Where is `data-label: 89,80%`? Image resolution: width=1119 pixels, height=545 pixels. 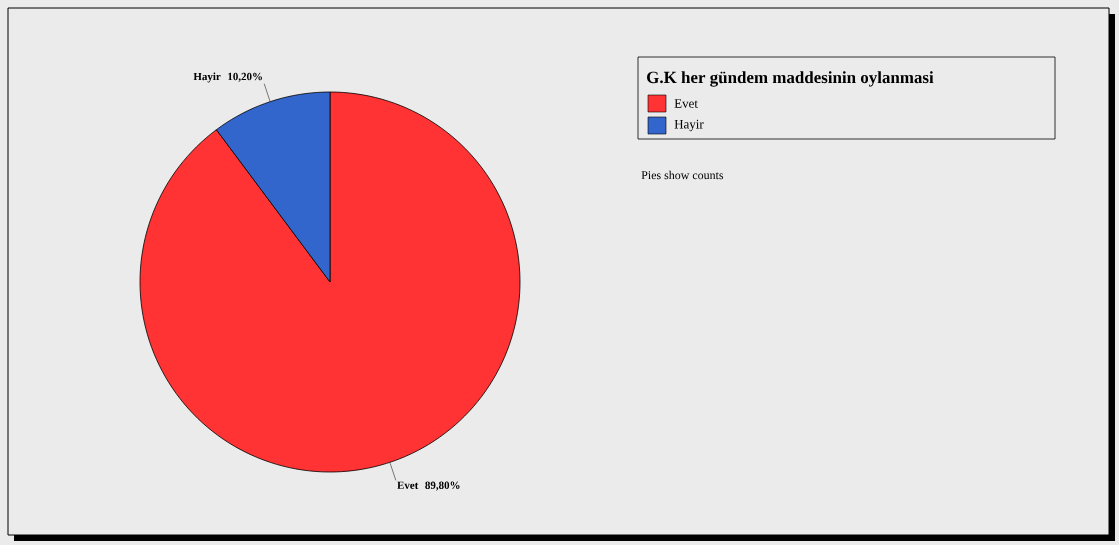
data-label: 89,80% is located at coordinates (442, 486).